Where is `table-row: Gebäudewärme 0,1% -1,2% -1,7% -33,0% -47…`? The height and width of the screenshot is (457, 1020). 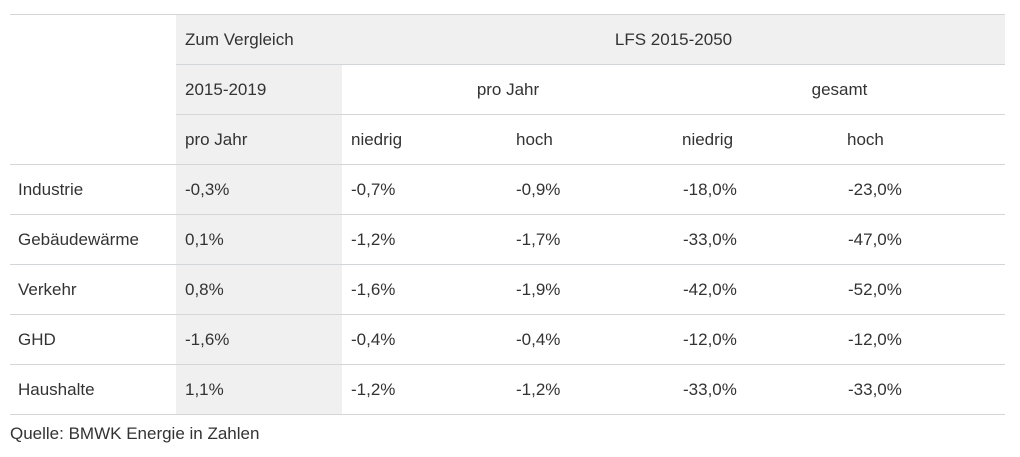
table-row: Gebäudewärme 0,1% -1,2% -1,7% -33,0% -47… is located at coordinates (508, 239).